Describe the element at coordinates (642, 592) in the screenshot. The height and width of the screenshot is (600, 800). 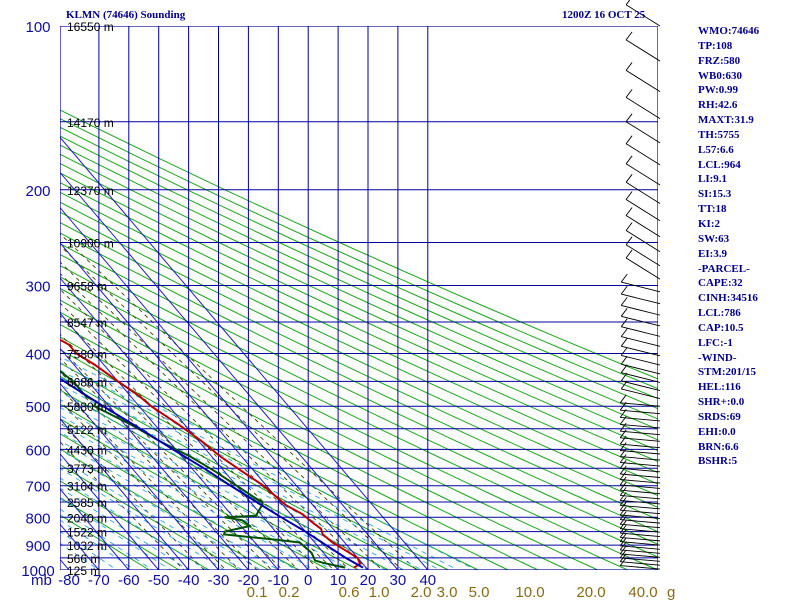
I see `mixing-ratio-tick-label: 40.0` at that location.